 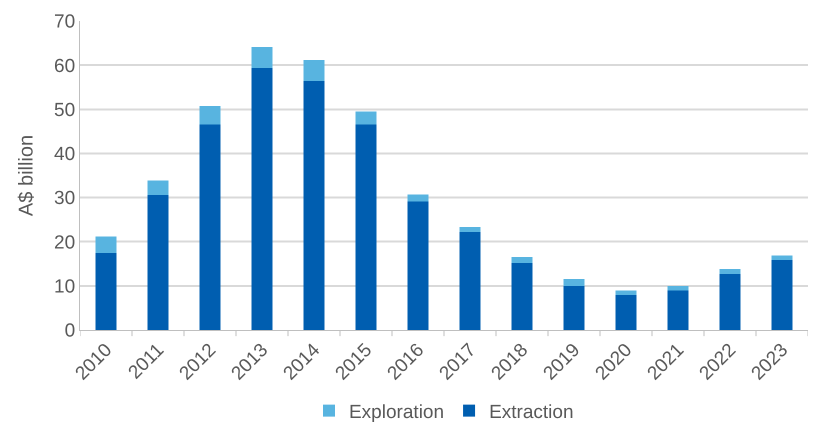 What do you see at coordinates (65, 22) in the screenshot?
I see `y-tick-label: 70` at bounding box center [65, 22].